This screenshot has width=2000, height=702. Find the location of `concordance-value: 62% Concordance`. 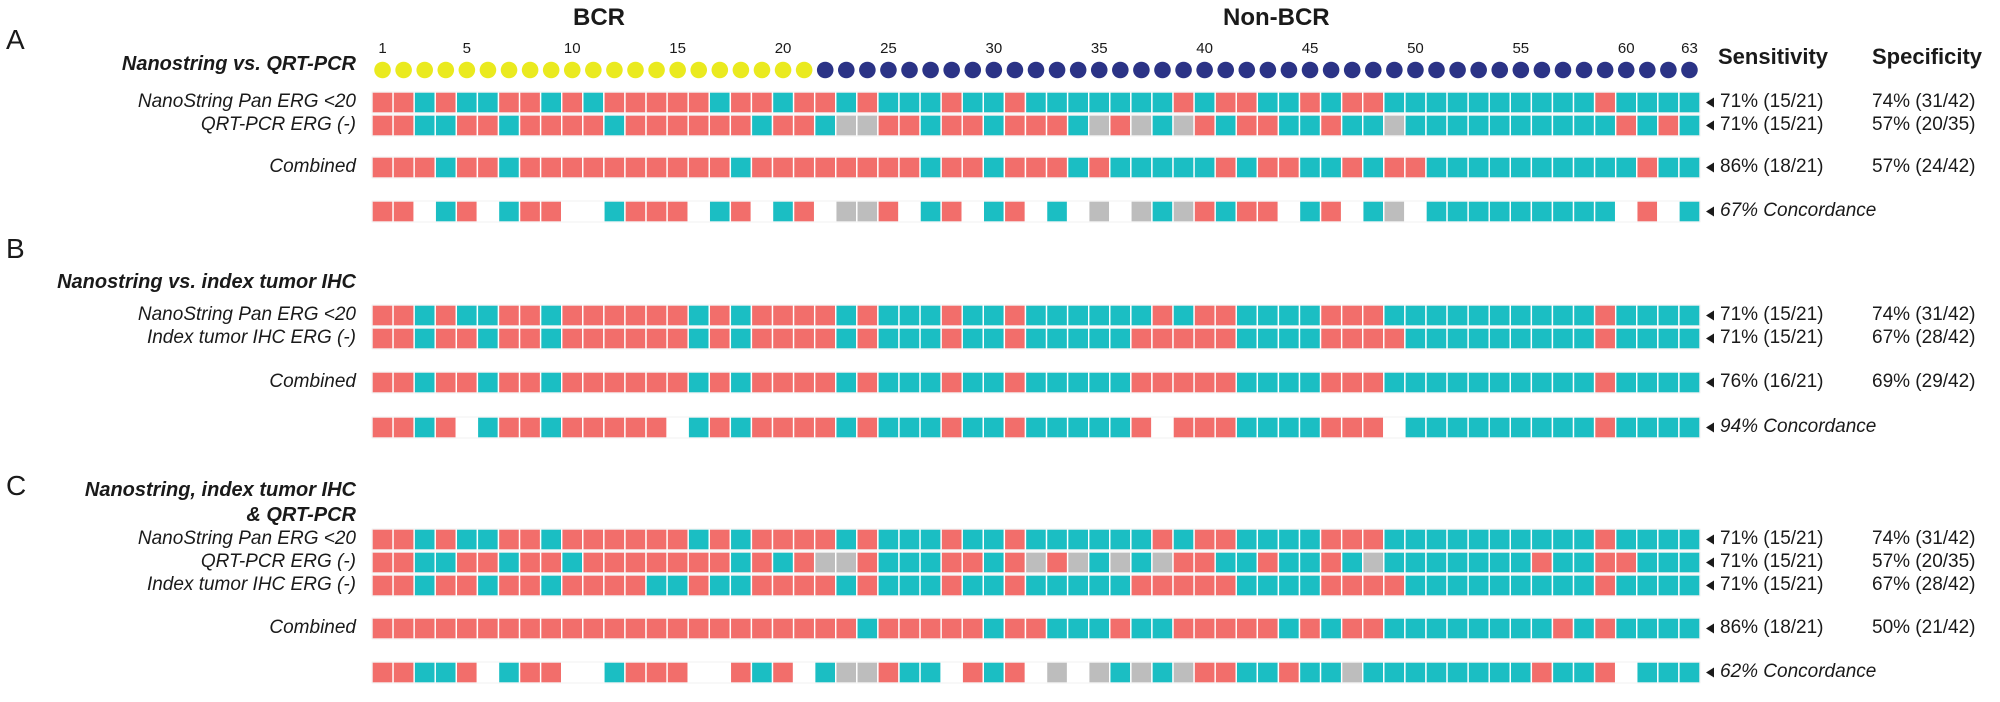

concordance-value: 62% Concordance is located at coordinates (1798, 671).